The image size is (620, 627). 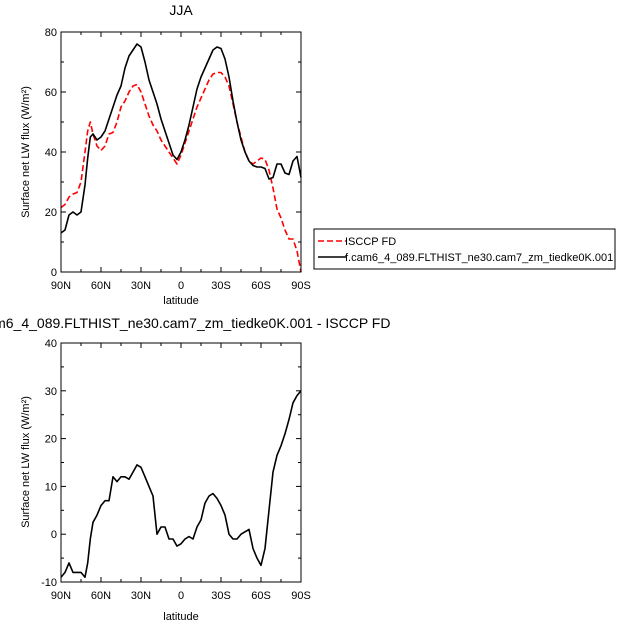 What do you see at coordinates (370, 242) in the screenshot?
I see `legend-label-isccp: ISCCP FD` at bounding box center [370, 242].